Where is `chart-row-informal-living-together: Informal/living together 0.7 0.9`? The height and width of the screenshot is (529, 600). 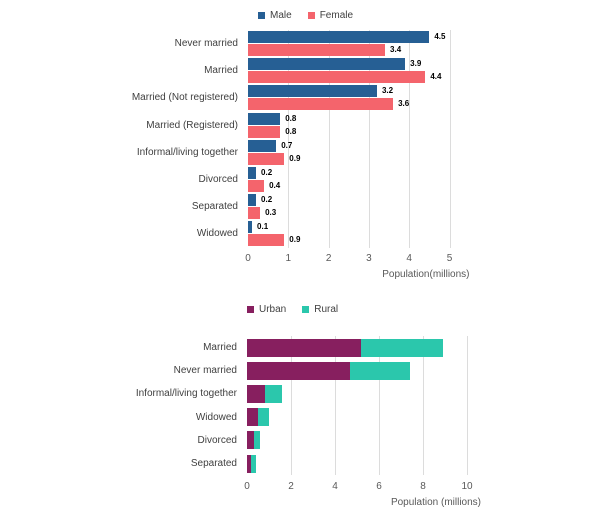 chart-row-informal-living-together: Informal/living together 0.7 0.9 is located at coordinates (300, 152).